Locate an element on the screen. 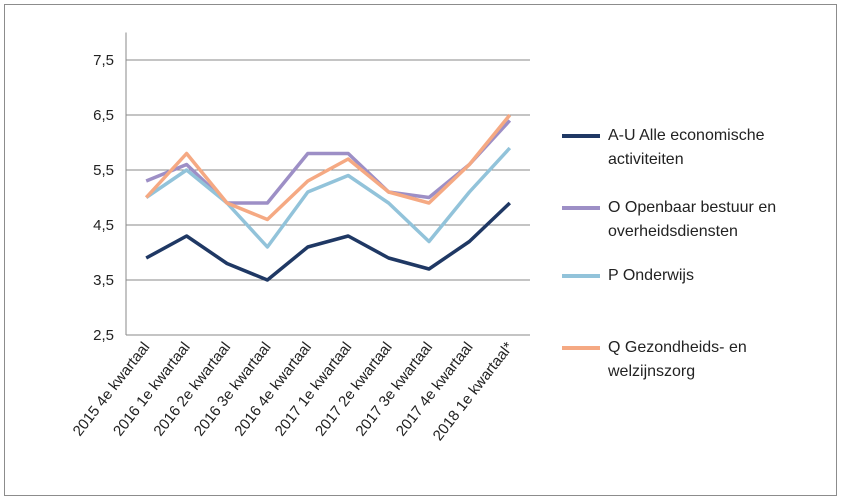 The height and width of the screenshot is (502, 843). y-tick-label: 7,5 is located at coordinates (103, 60).